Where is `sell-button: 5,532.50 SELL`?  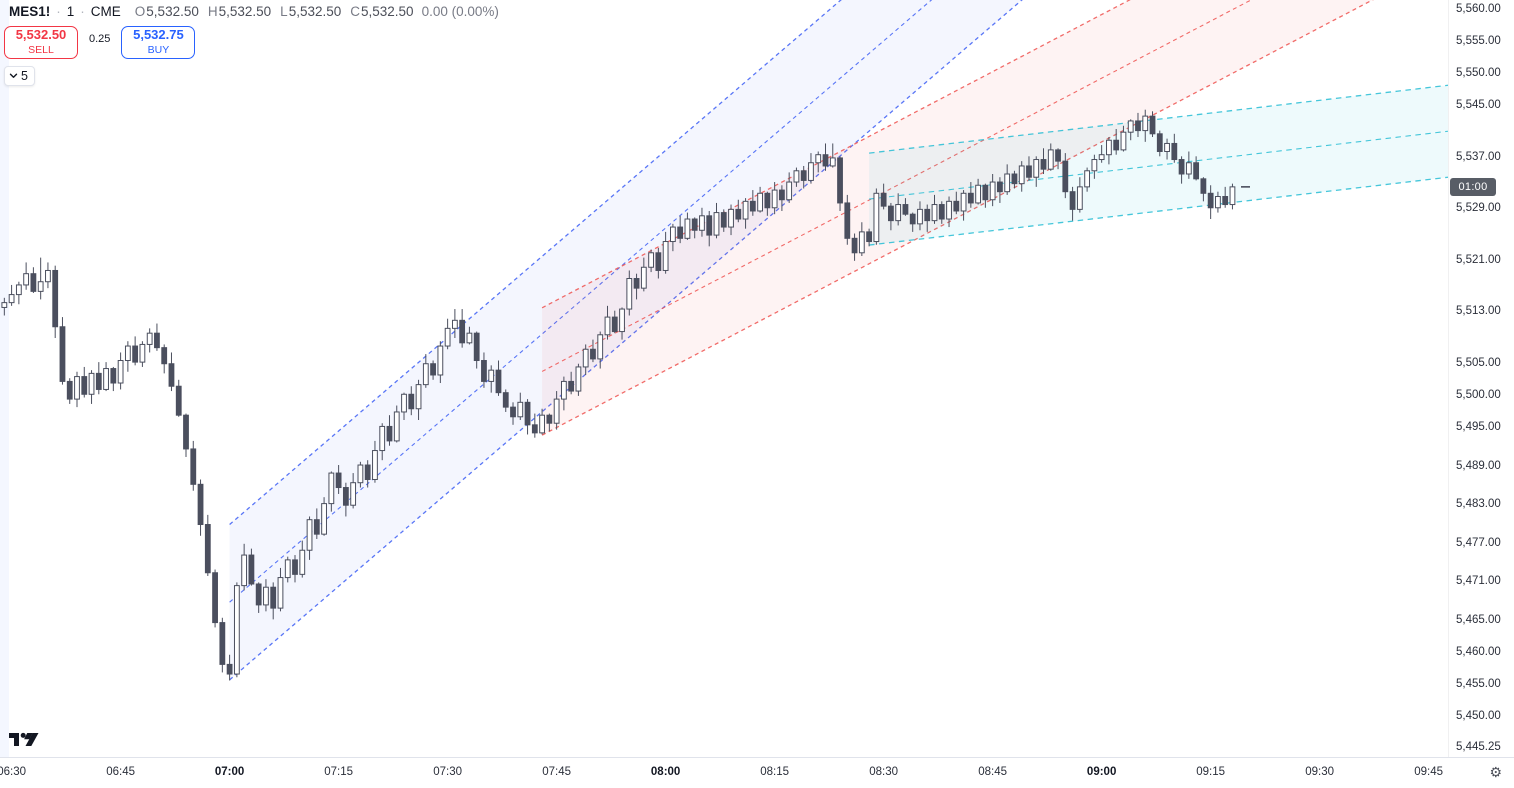
sell-button: 5,532.50 SELL is located at coordinates (41, 42).